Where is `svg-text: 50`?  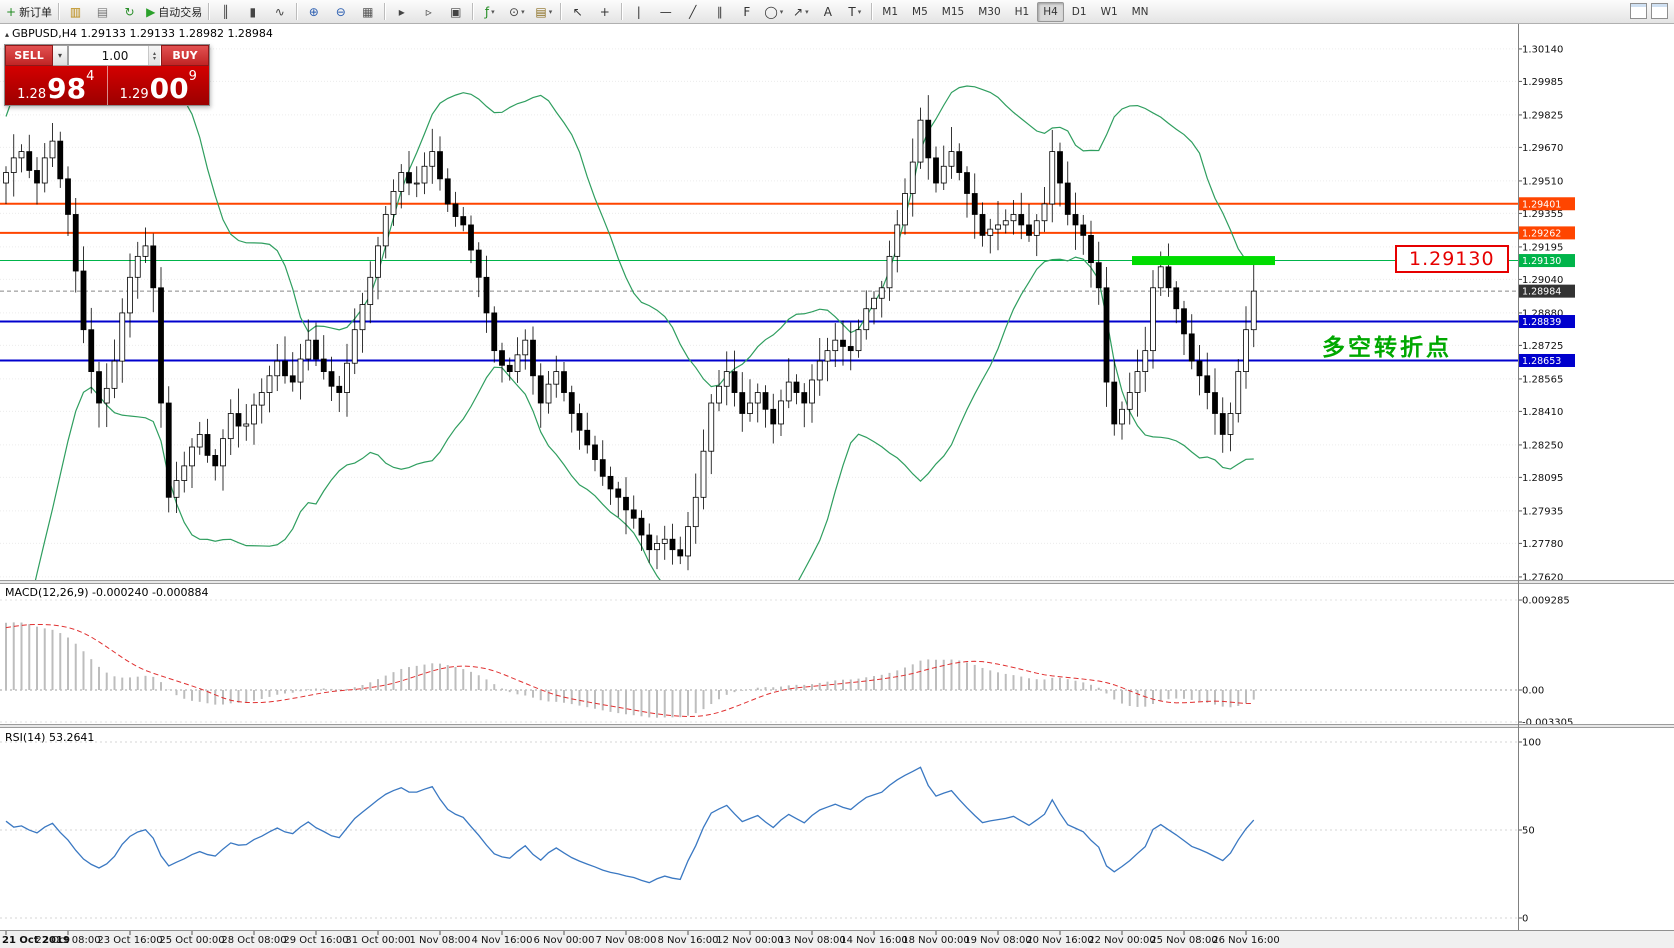
svg-text: 50 is located at coordinates (1528, 831).